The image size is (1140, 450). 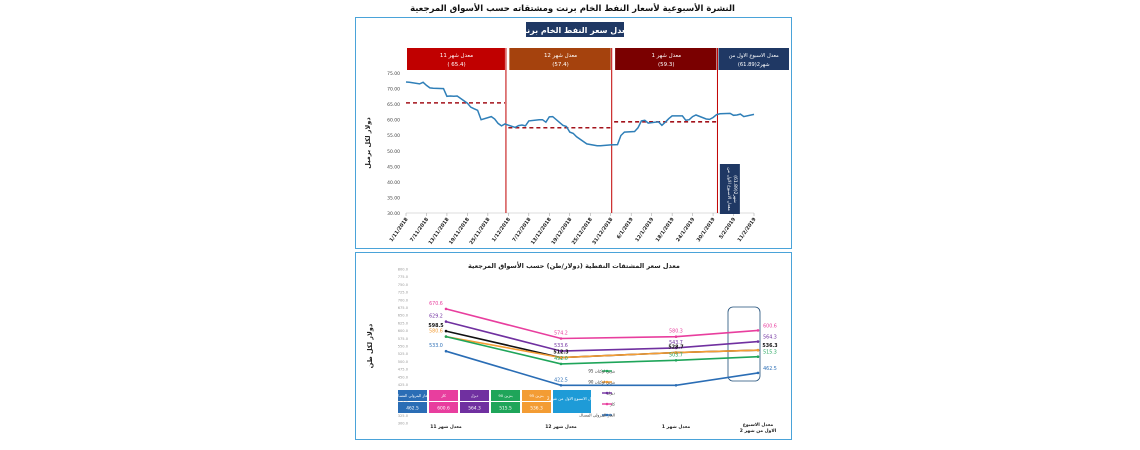 What do you see at coordinates (393, 121) in the screenshot?
I see `y-tick-label: 60.00` at bounding box center [393, 121].